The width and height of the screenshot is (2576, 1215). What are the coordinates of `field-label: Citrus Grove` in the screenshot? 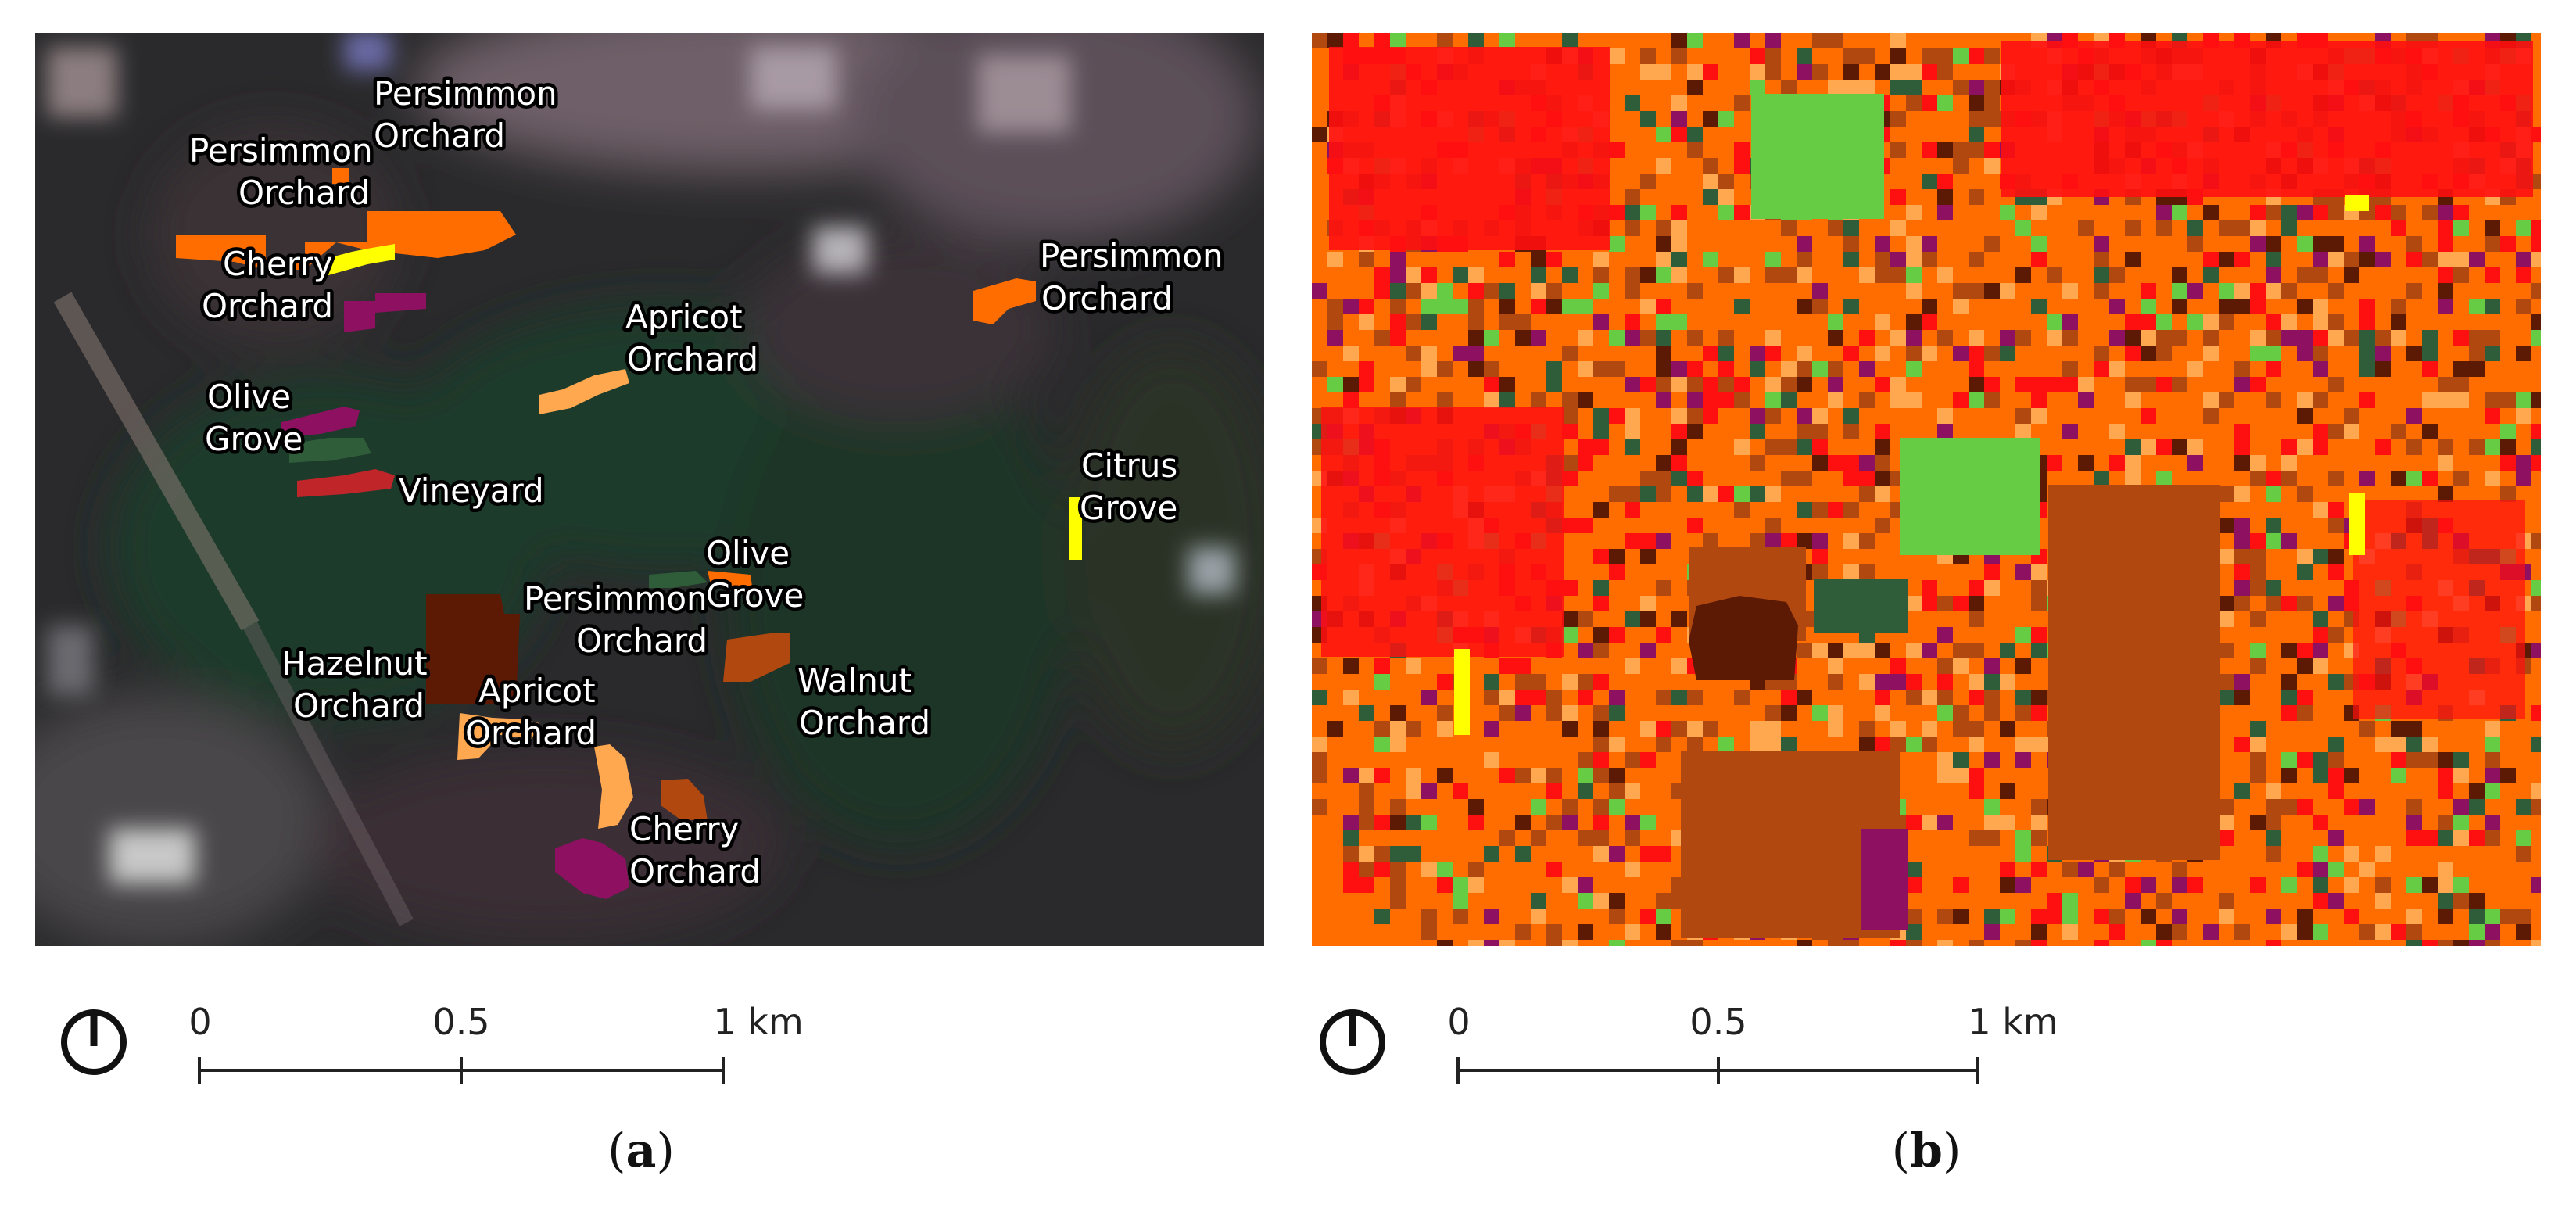 It's located at (1128, 486).